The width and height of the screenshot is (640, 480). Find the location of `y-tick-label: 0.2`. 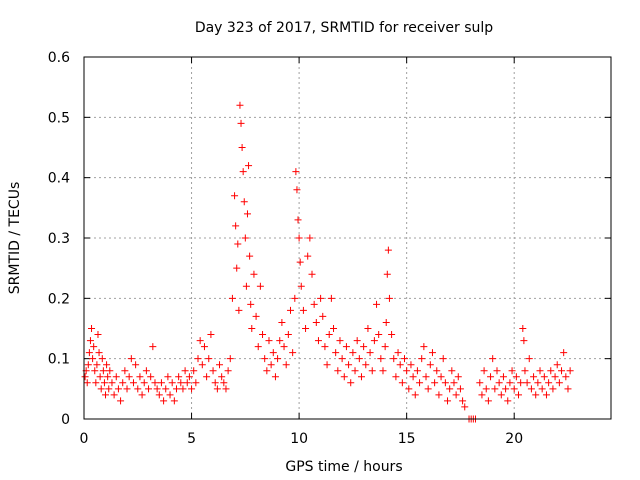

y-tick-label: 0.2 is located at coordinates (59, 299).